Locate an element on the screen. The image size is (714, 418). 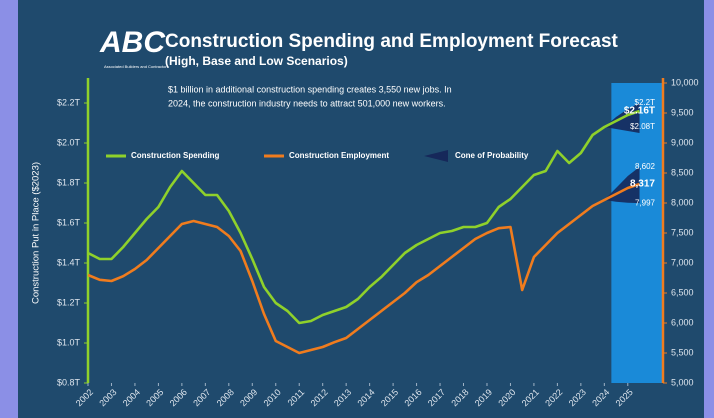
y-tick-label: $1.2T is located at coordinates (69, 302).